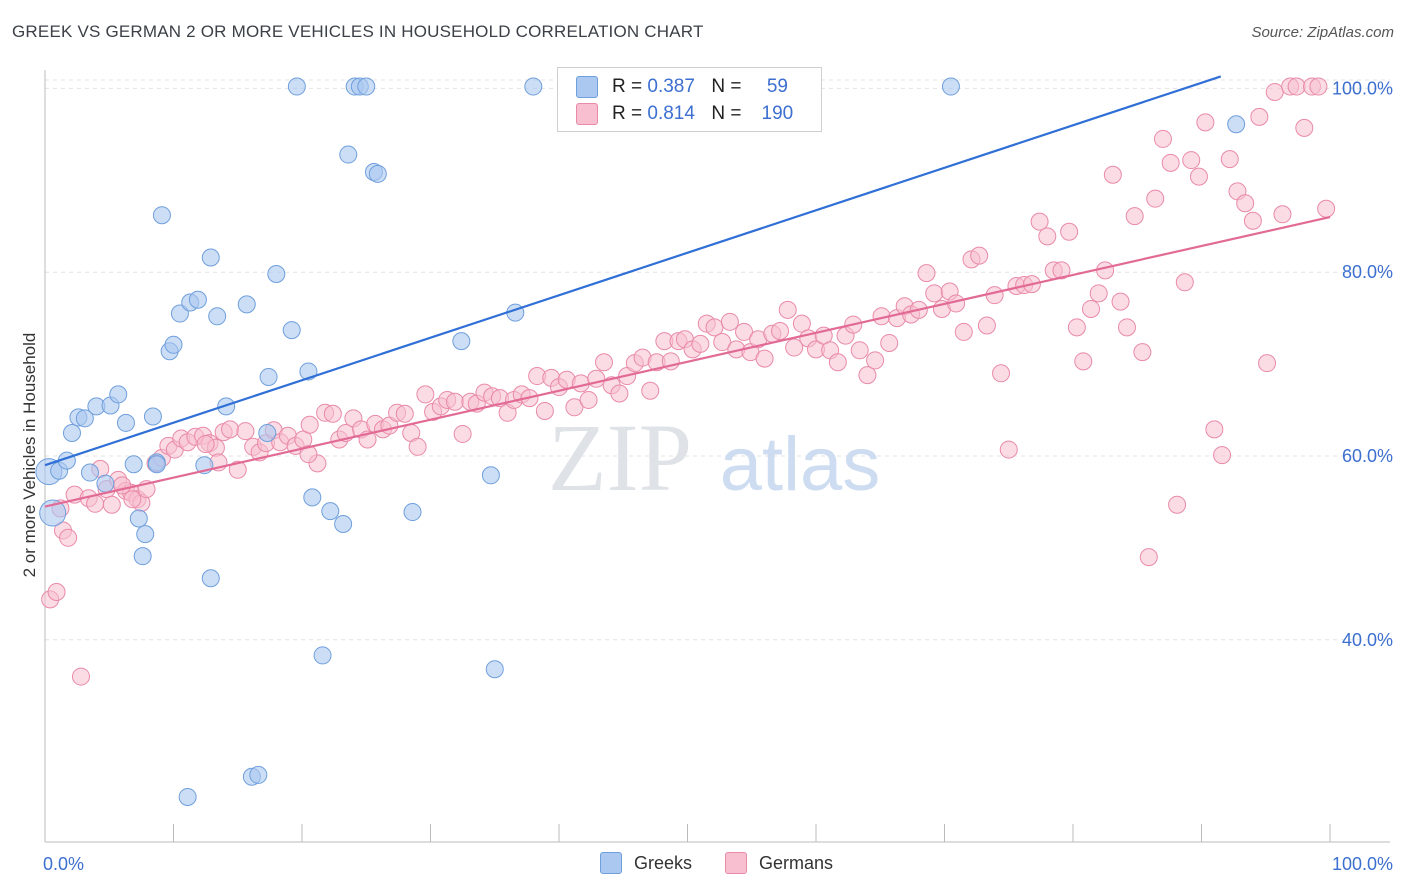 The image size is (1406, 892). What do you see at coordinates (1367, 272) in the screenshot?
I see `y-tick-label: 80.0%` at bounding box center [1367, 272].